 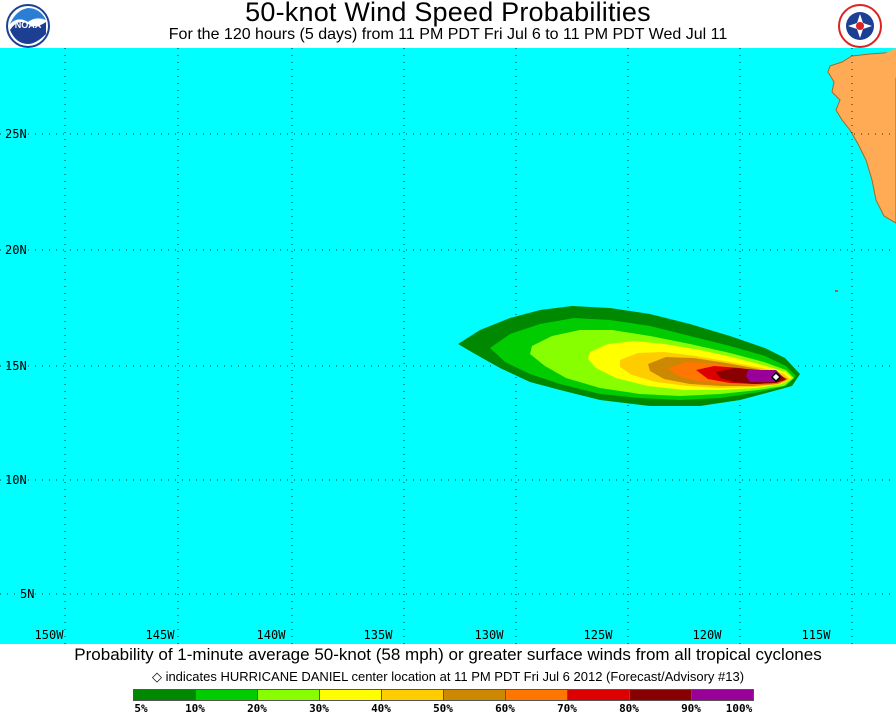 I want to click on legend-label: 40%, so click(x=381, y=708).